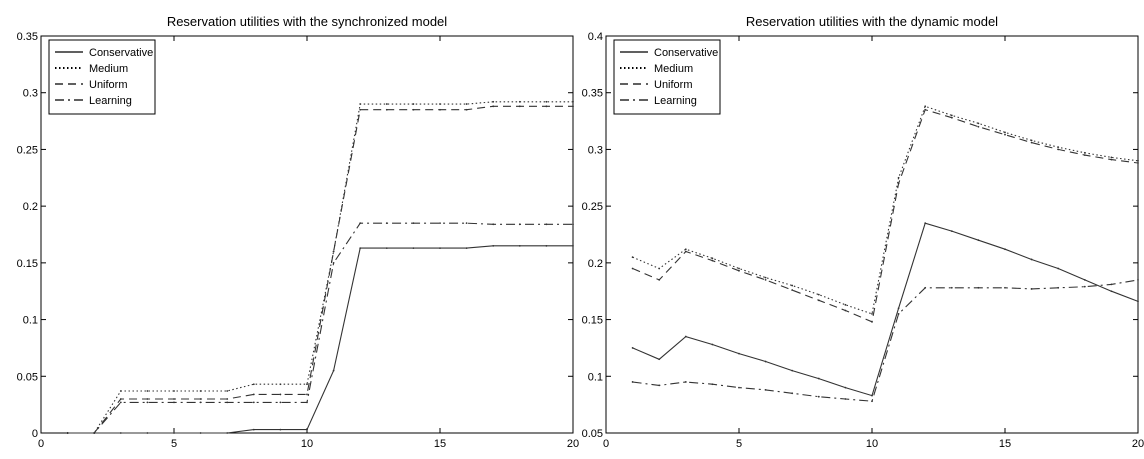  What do you see at coordinates (108, 69) in the screenshot?
I see `legend-label: Medium` at bounding box center [108, 69].